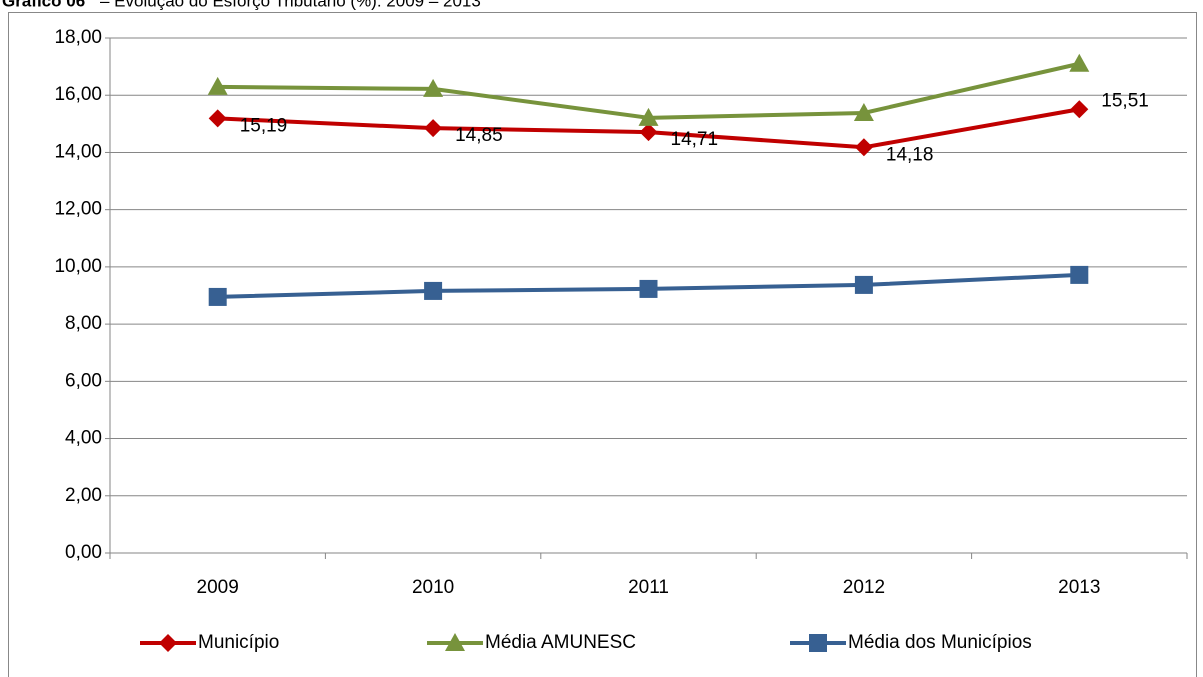 The height and width of the screenshot is (677, 1203). What do you see at coordinates (83, 323) in the screenshot?
I see `y-tick-label: 8,00` at bounding box center [83, 323].